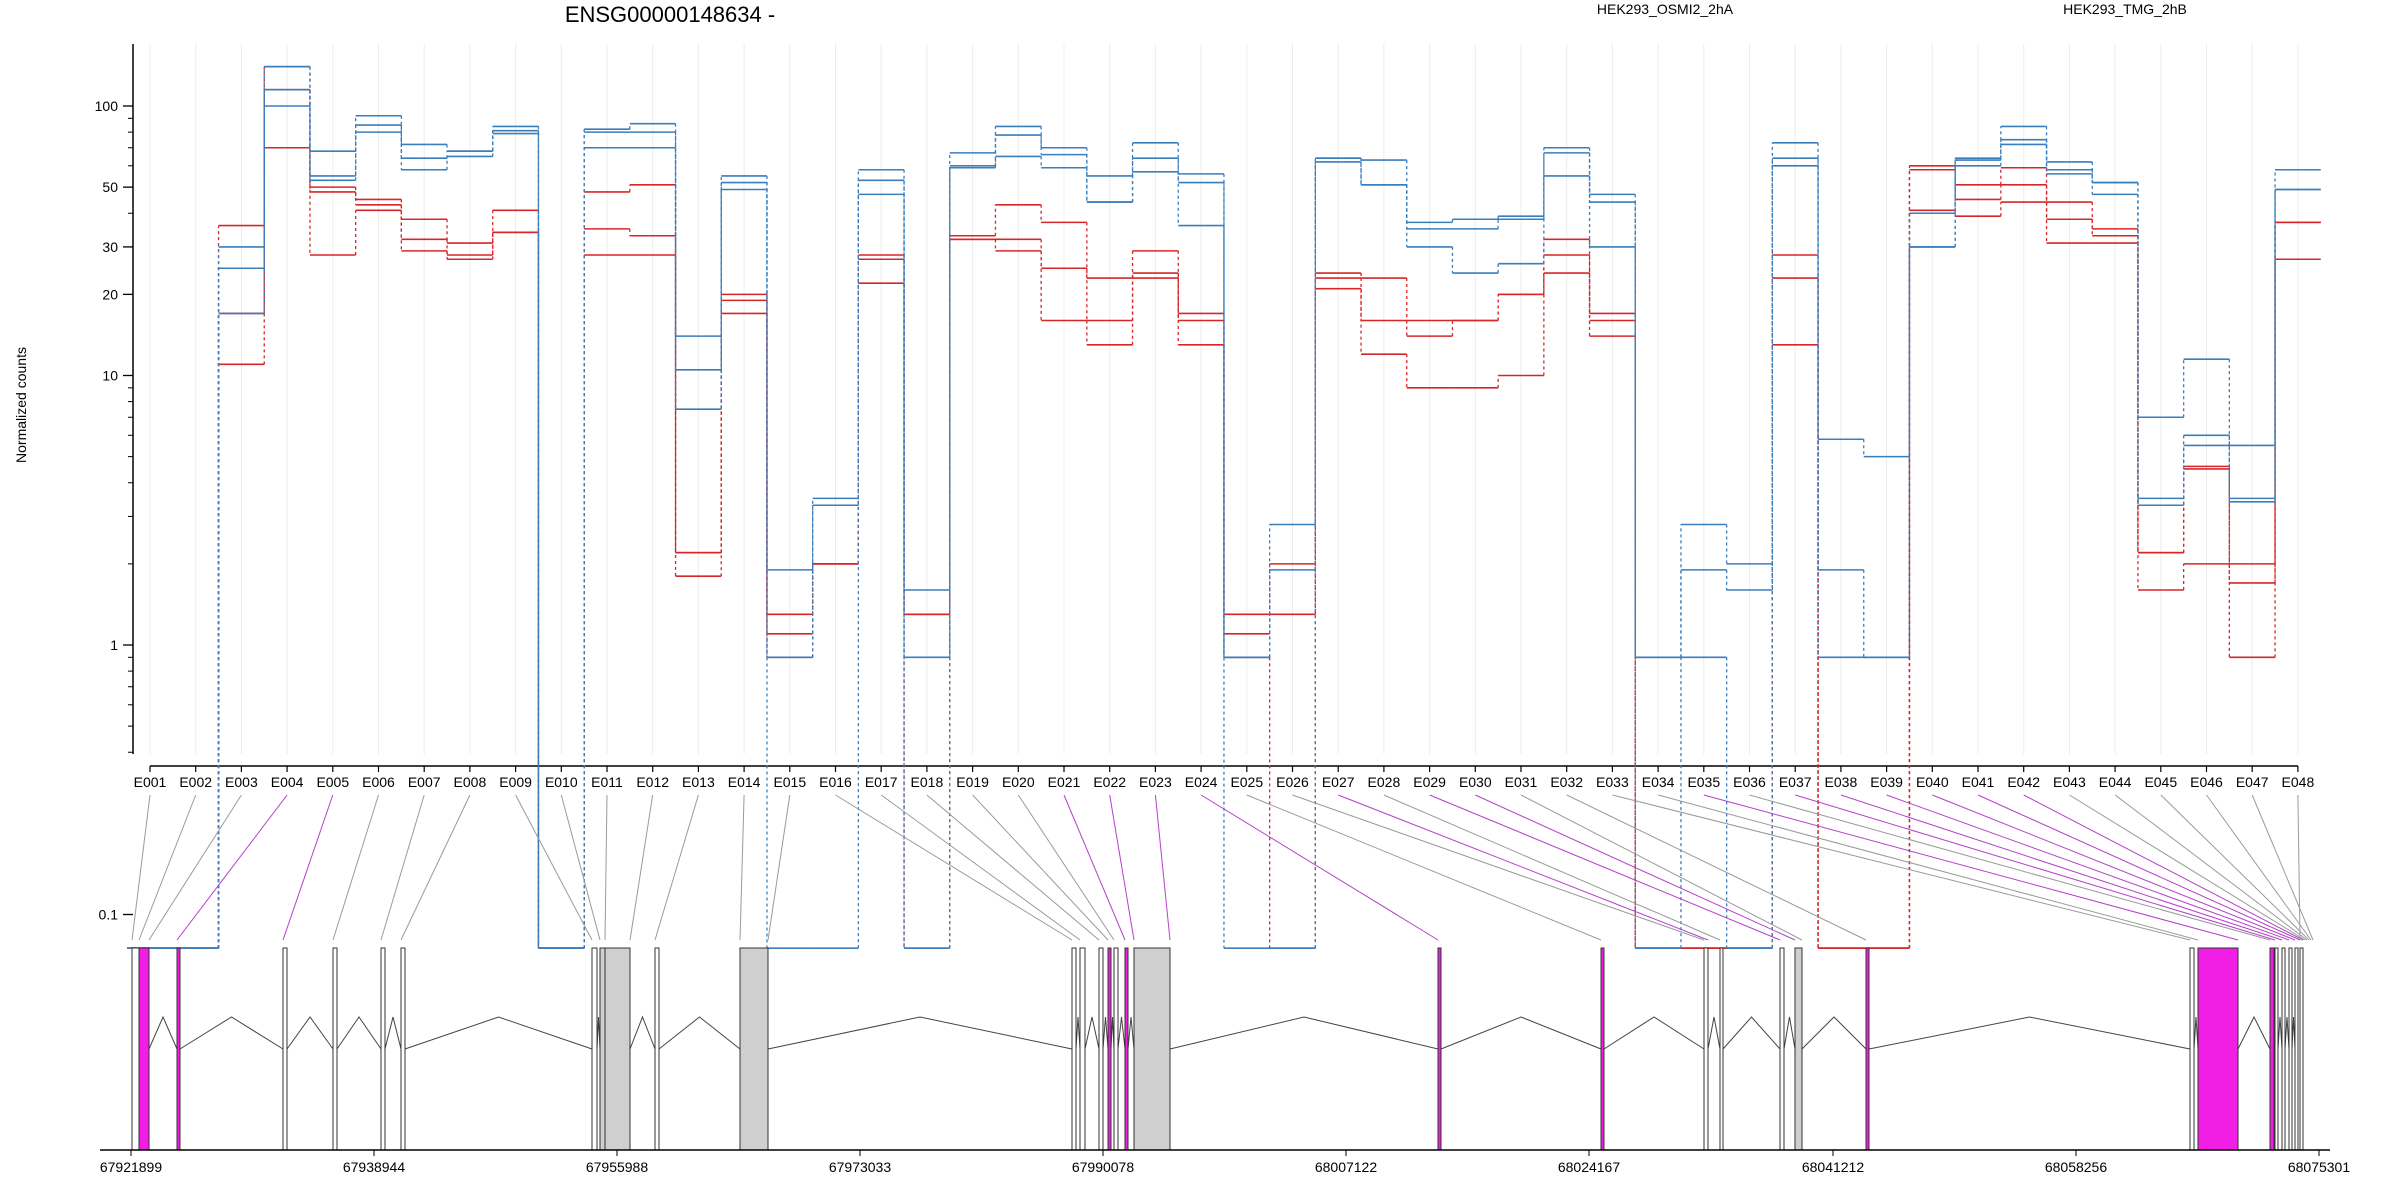  I want to click on coord-label: 68024167, so click(1589, 1167).